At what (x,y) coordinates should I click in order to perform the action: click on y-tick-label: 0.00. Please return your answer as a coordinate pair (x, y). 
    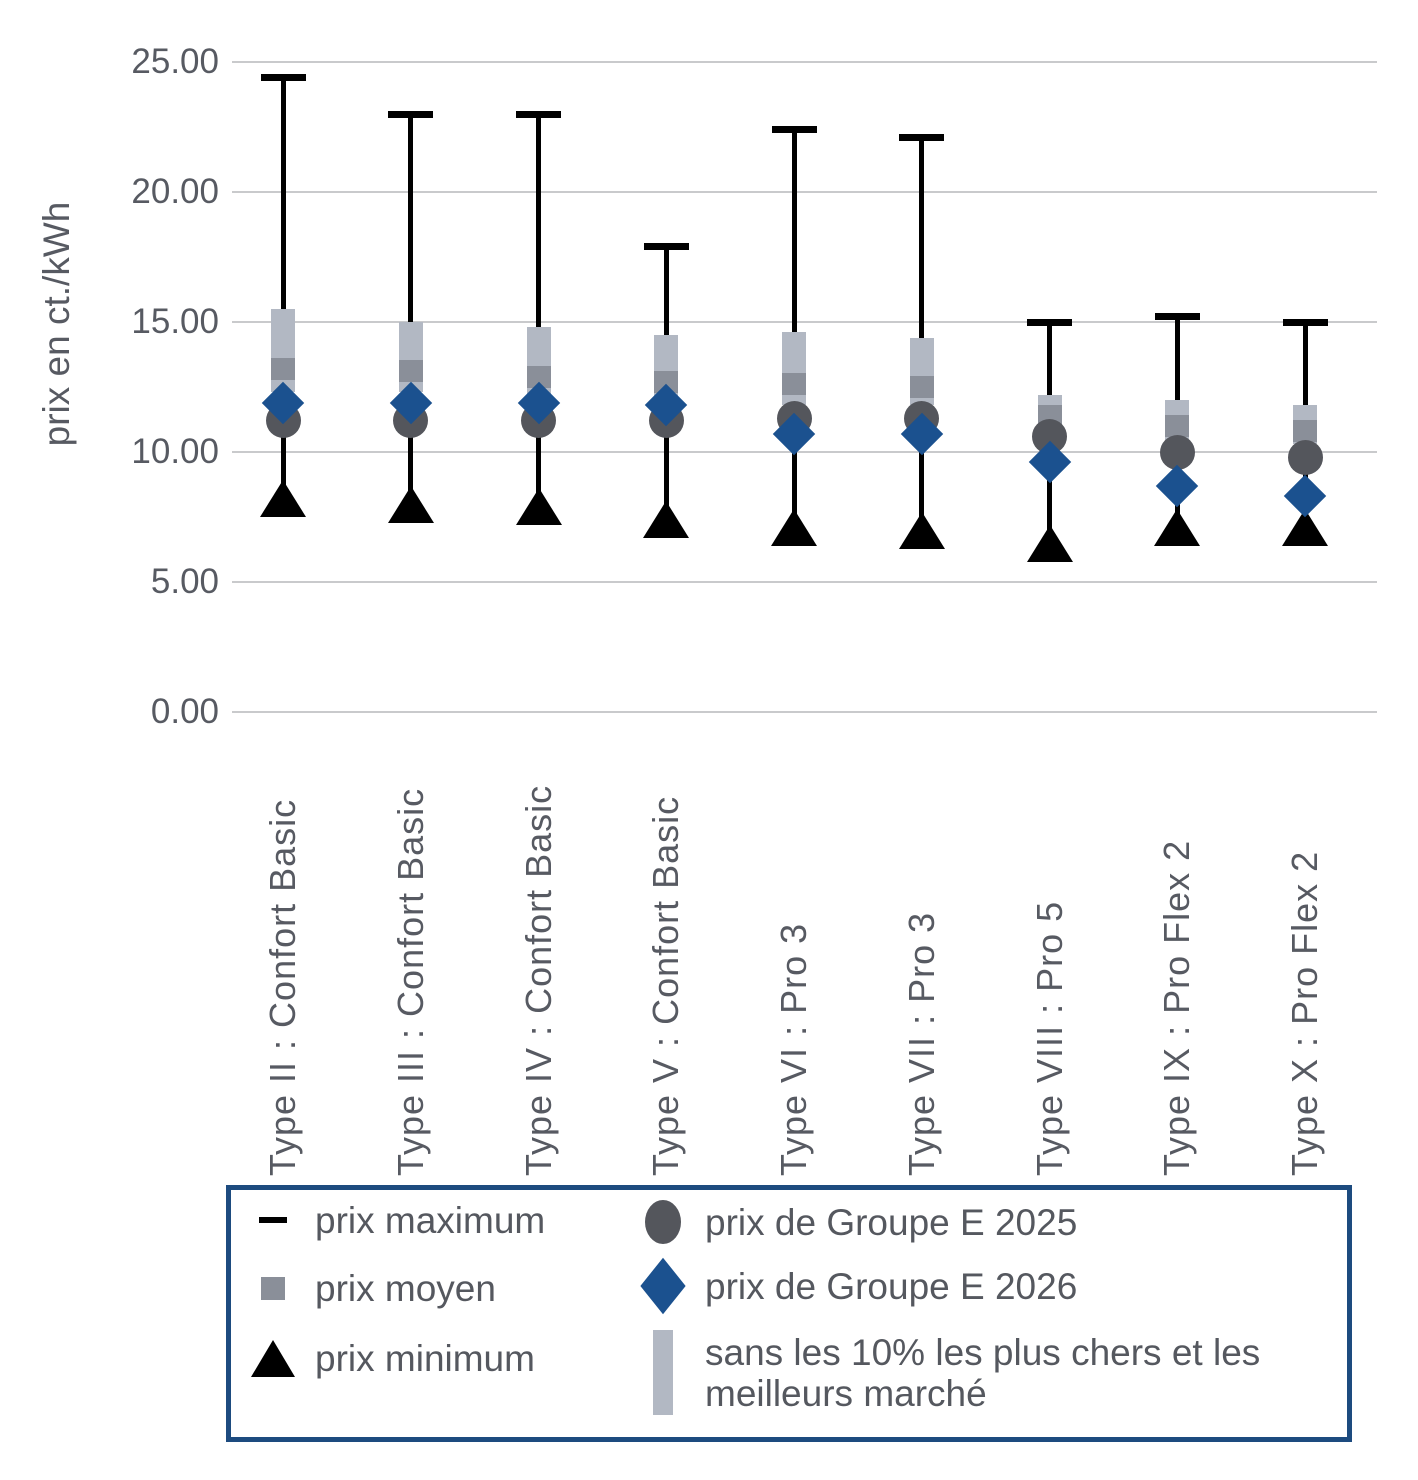
    Looking at the image, I should click on (184, 711).